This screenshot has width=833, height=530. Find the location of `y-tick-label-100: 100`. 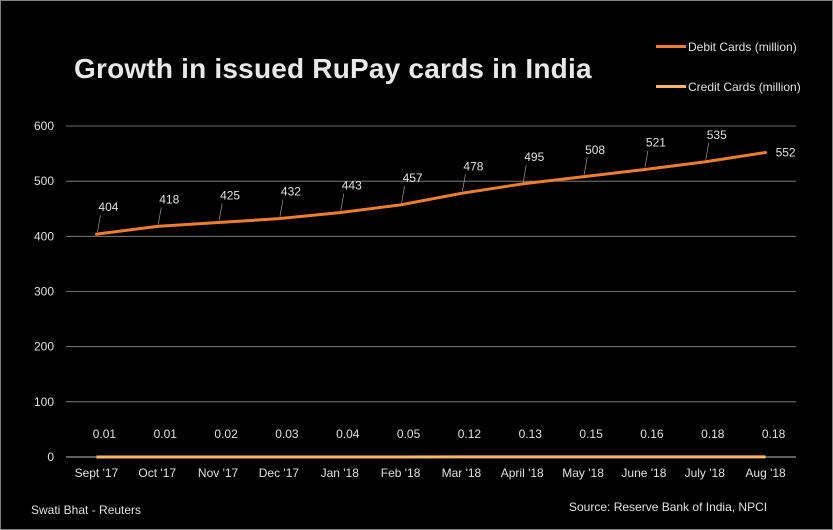

y-tick-label-100: 100 is located at coordinates (44, 402).